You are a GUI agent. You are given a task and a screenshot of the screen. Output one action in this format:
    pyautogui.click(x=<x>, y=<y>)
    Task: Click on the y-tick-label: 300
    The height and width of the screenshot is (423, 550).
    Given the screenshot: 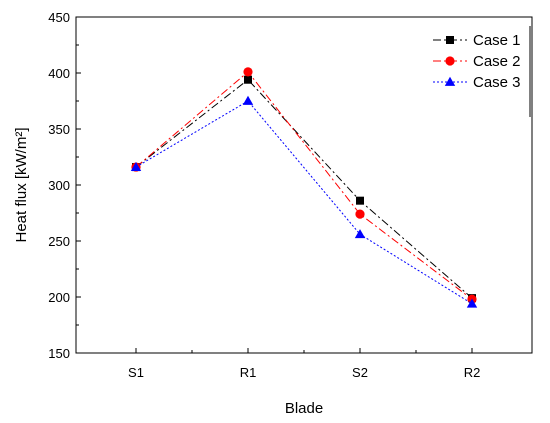 What is the action you would take?
    pyautogui.click(x=59, y=185)
    